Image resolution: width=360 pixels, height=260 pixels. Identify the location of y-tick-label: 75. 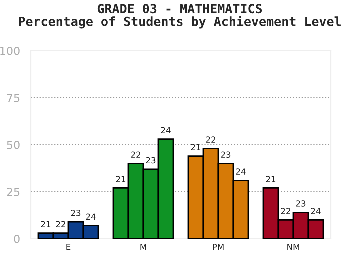
(13, 98).